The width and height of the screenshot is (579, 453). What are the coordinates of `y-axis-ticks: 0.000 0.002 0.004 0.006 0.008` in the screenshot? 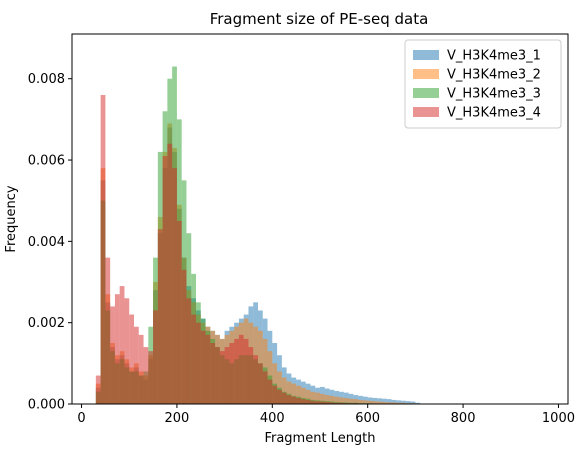 It's located at (50, 242).